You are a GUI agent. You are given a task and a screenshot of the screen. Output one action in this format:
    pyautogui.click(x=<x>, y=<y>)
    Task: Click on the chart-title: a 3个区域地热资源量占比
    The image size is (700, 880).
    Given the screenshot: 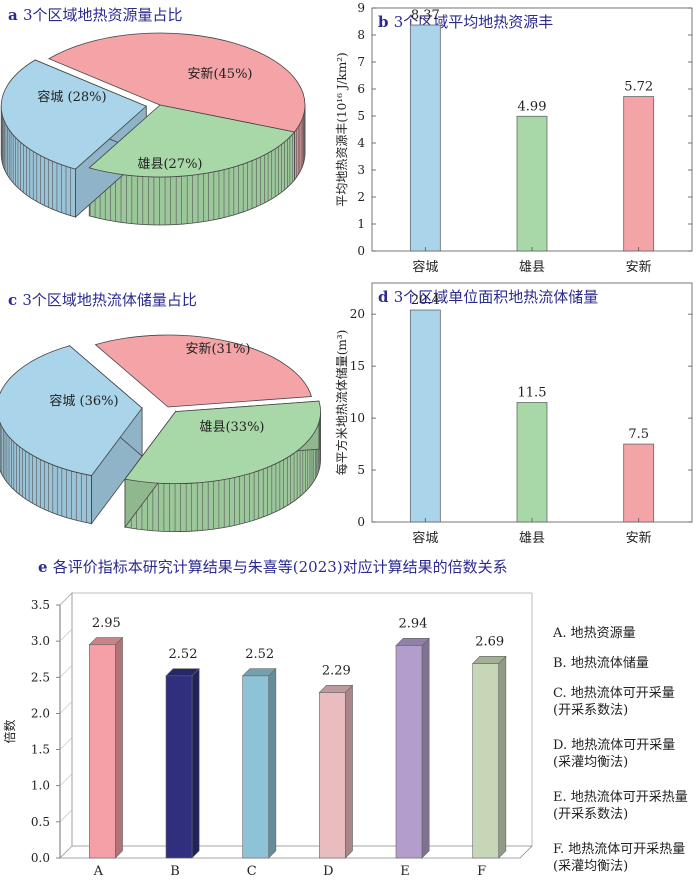 What is the action you would take?
    pyautogui.click(x=95, y=15)
    